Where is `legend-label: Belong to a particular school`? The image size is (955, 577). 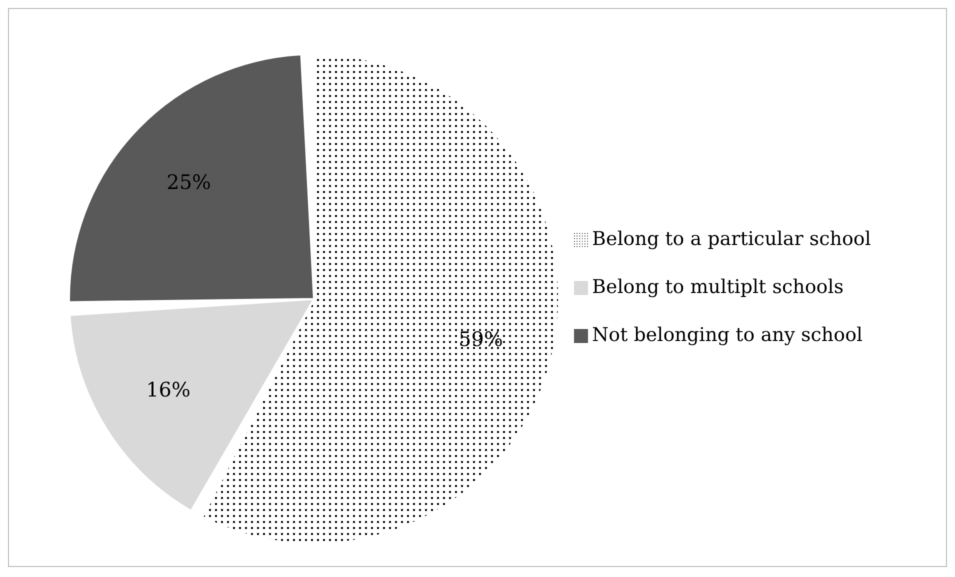 legend-label: Belong to a particular school is located at coordinates (731, 239).